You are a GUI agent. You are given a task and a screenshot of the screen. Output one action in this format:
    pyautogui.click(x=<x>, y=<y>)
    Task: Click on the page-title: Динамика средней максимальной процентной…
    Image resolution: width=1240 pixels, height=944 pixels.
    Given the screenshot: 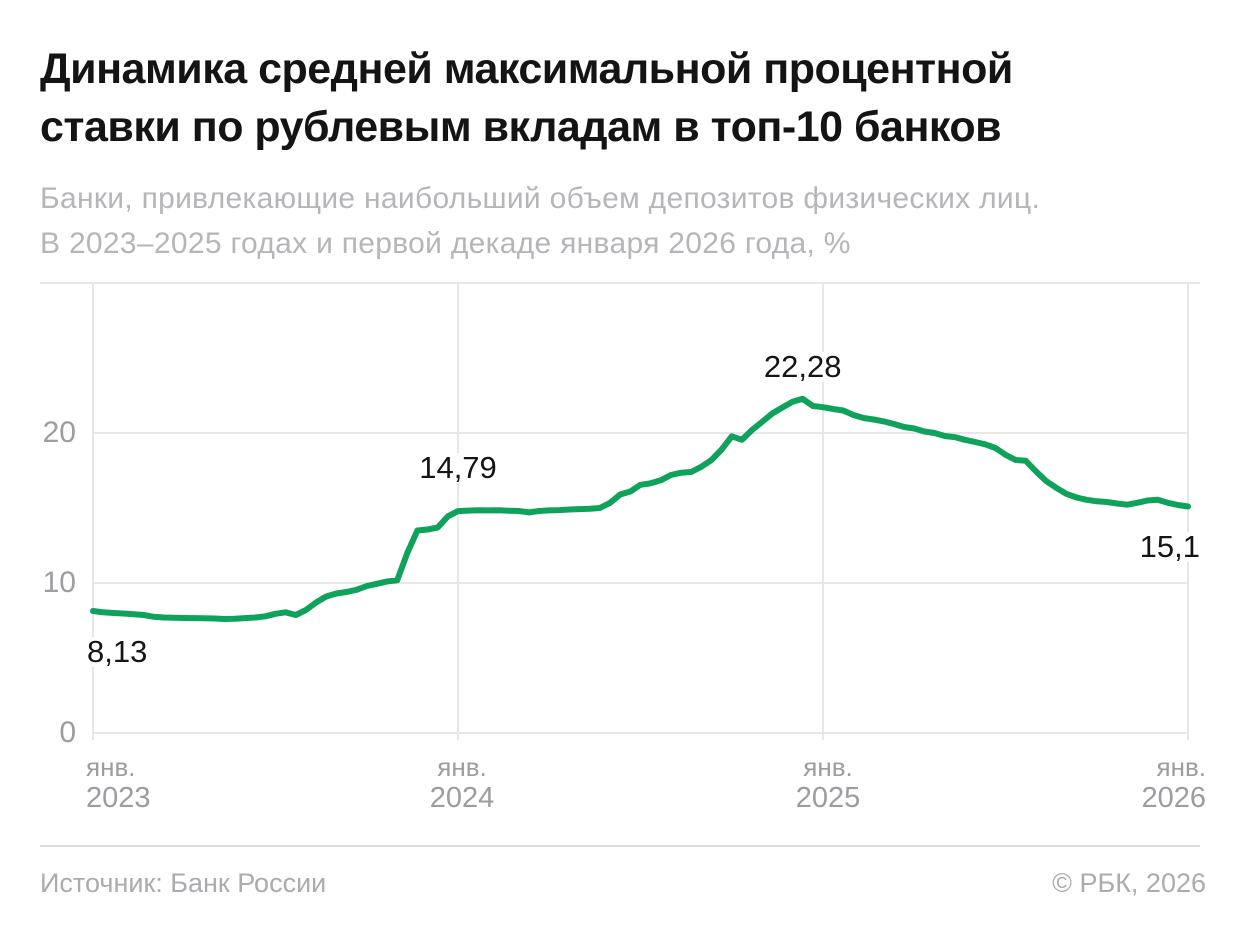 What is the action you would take?
    pyautogui.click(x=526, y=98)
    